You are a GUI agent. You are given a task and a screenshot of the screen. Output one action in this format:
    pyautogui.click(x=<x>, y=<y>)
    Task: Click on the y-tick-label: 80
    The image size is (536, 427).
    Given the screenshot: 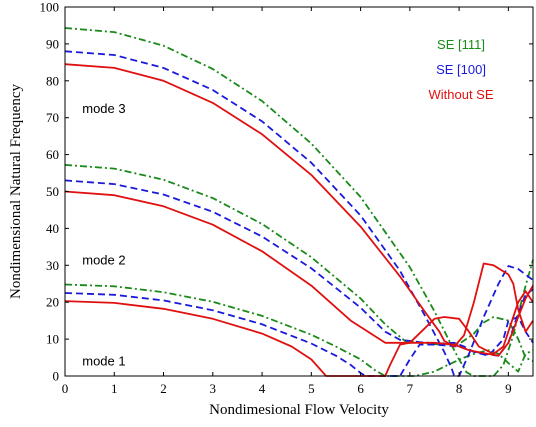 What is the action you would take?
    pyautogui.click(x=52, y=80)
    